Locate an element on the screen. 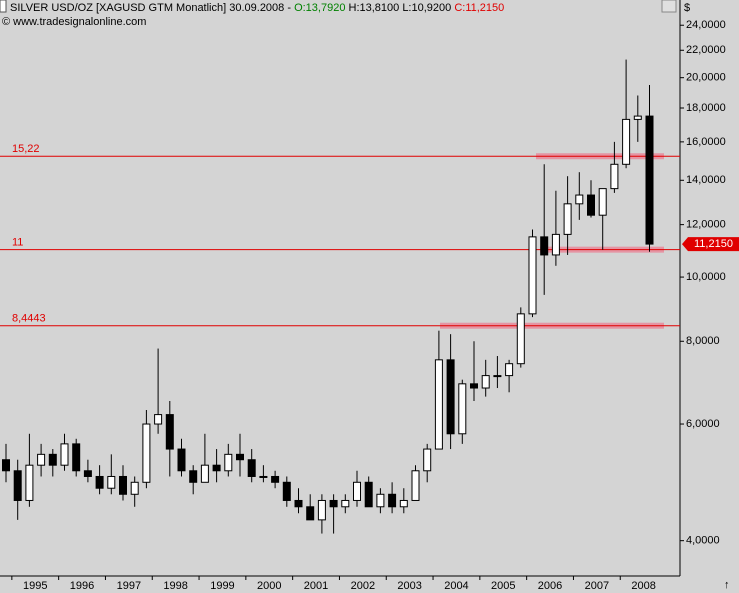  x-tick-label: 2005 is located at coordinates (503, 586).